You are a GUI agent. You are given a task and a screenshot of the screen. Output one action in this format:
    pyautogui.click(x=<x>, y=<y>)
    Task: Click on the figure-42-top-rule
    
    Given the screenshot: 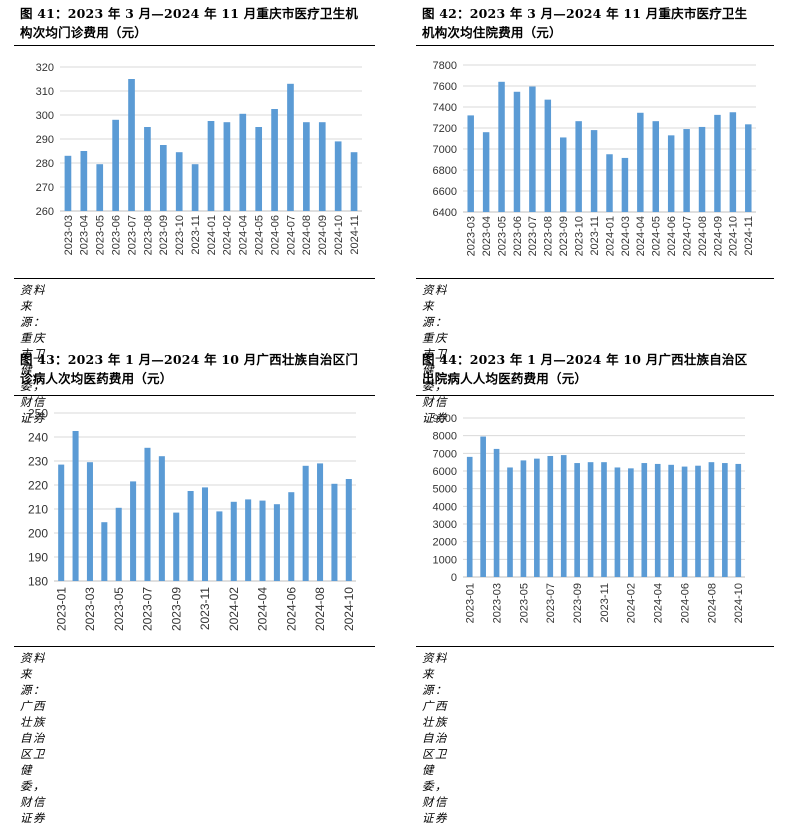 What is the action you would take?
    pyautogui.click(x=595, y=45)
    